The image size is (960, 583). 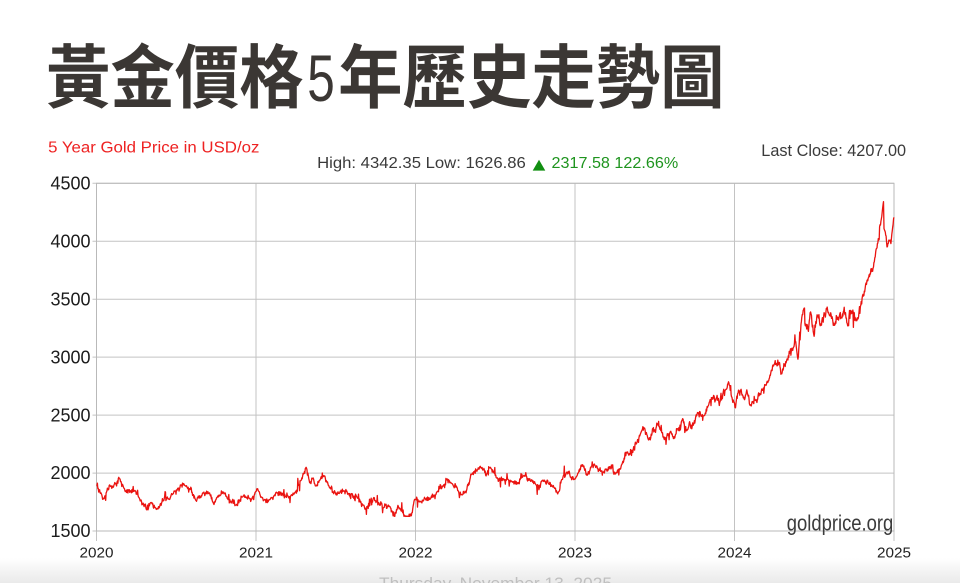 What do you see at coordinates (735, 554) in the screenshot?
I see `svg-text: 2024` at bounding box center [735, 554].